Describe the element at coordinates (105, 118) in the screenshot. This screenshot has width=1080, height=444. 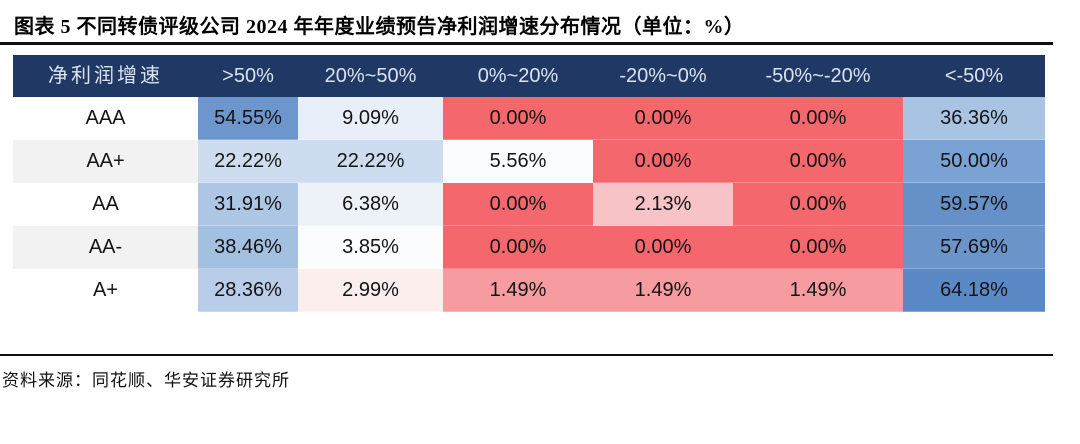
I see `rating-label: AAA` at that location.